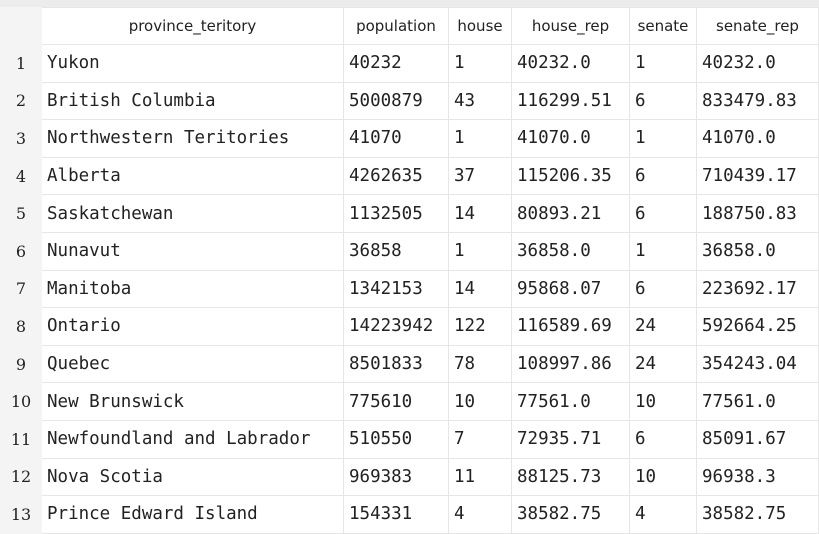 This screenshot has height=534, width=819. I want to click on cell-senate-rep: 41070.0, so click(757, 138).